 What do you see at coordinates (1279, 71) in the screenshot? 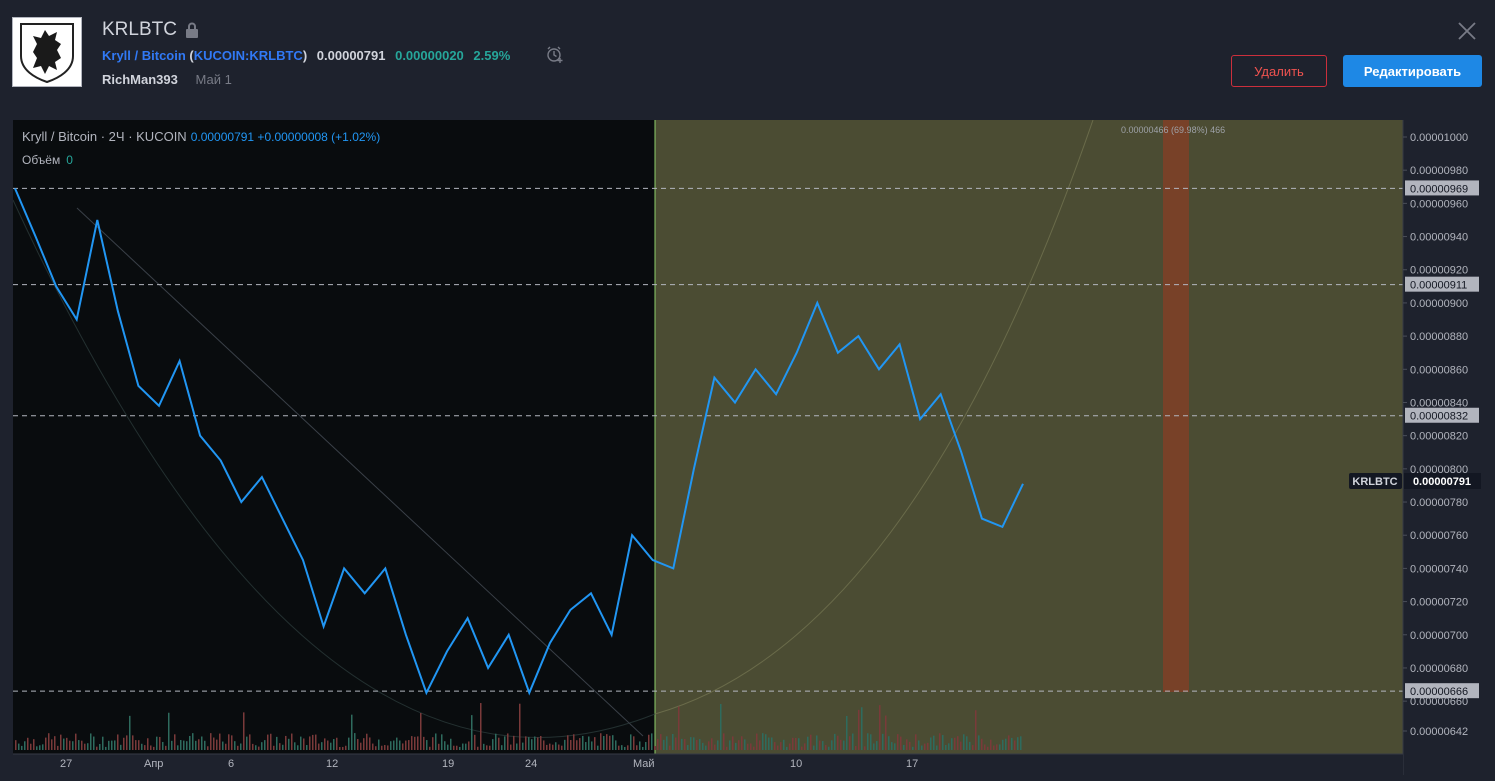
I see `delete-button: Удалить` at bounding box center [1279, 71].